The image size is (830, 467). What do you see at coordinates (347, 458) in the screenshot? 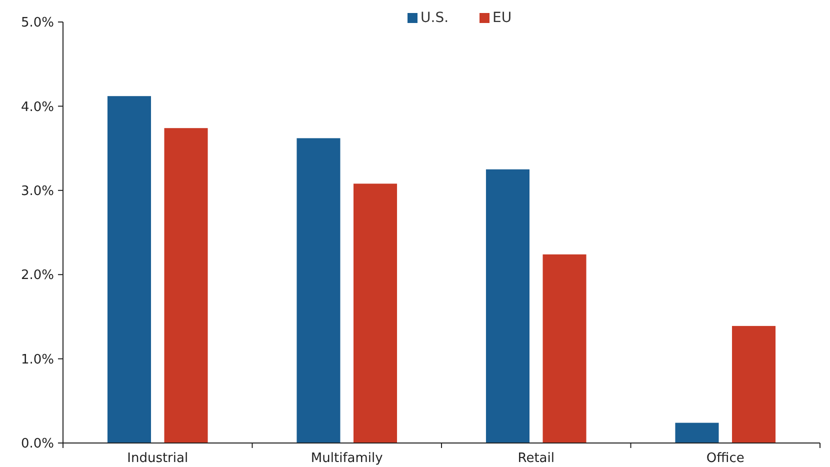
I see `x-tick-label: Multifamily` at bounding box center [347, 458].